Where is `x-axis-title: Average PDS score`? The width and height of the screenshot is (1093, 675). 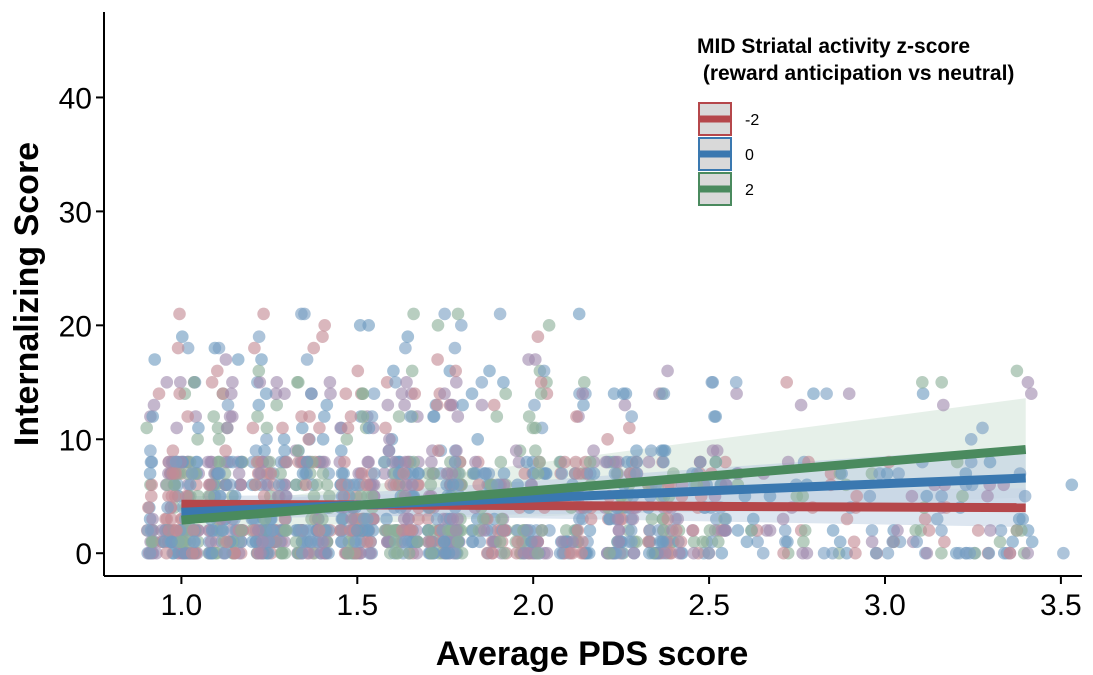 x-axis-title: Average PDS score is located at coordinates (592, 654).